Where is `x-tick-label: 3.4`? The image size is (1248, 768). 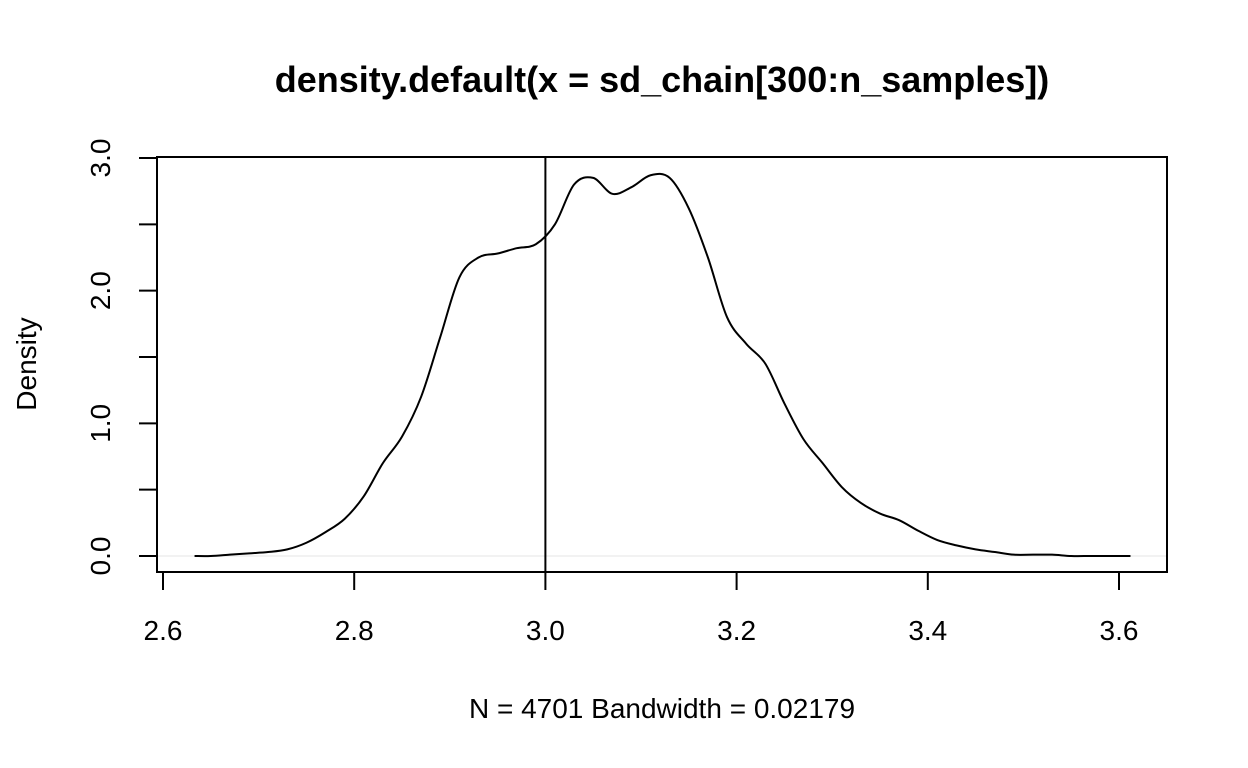
x-tick-label: 3.4 is located at coordinates (927, 630).